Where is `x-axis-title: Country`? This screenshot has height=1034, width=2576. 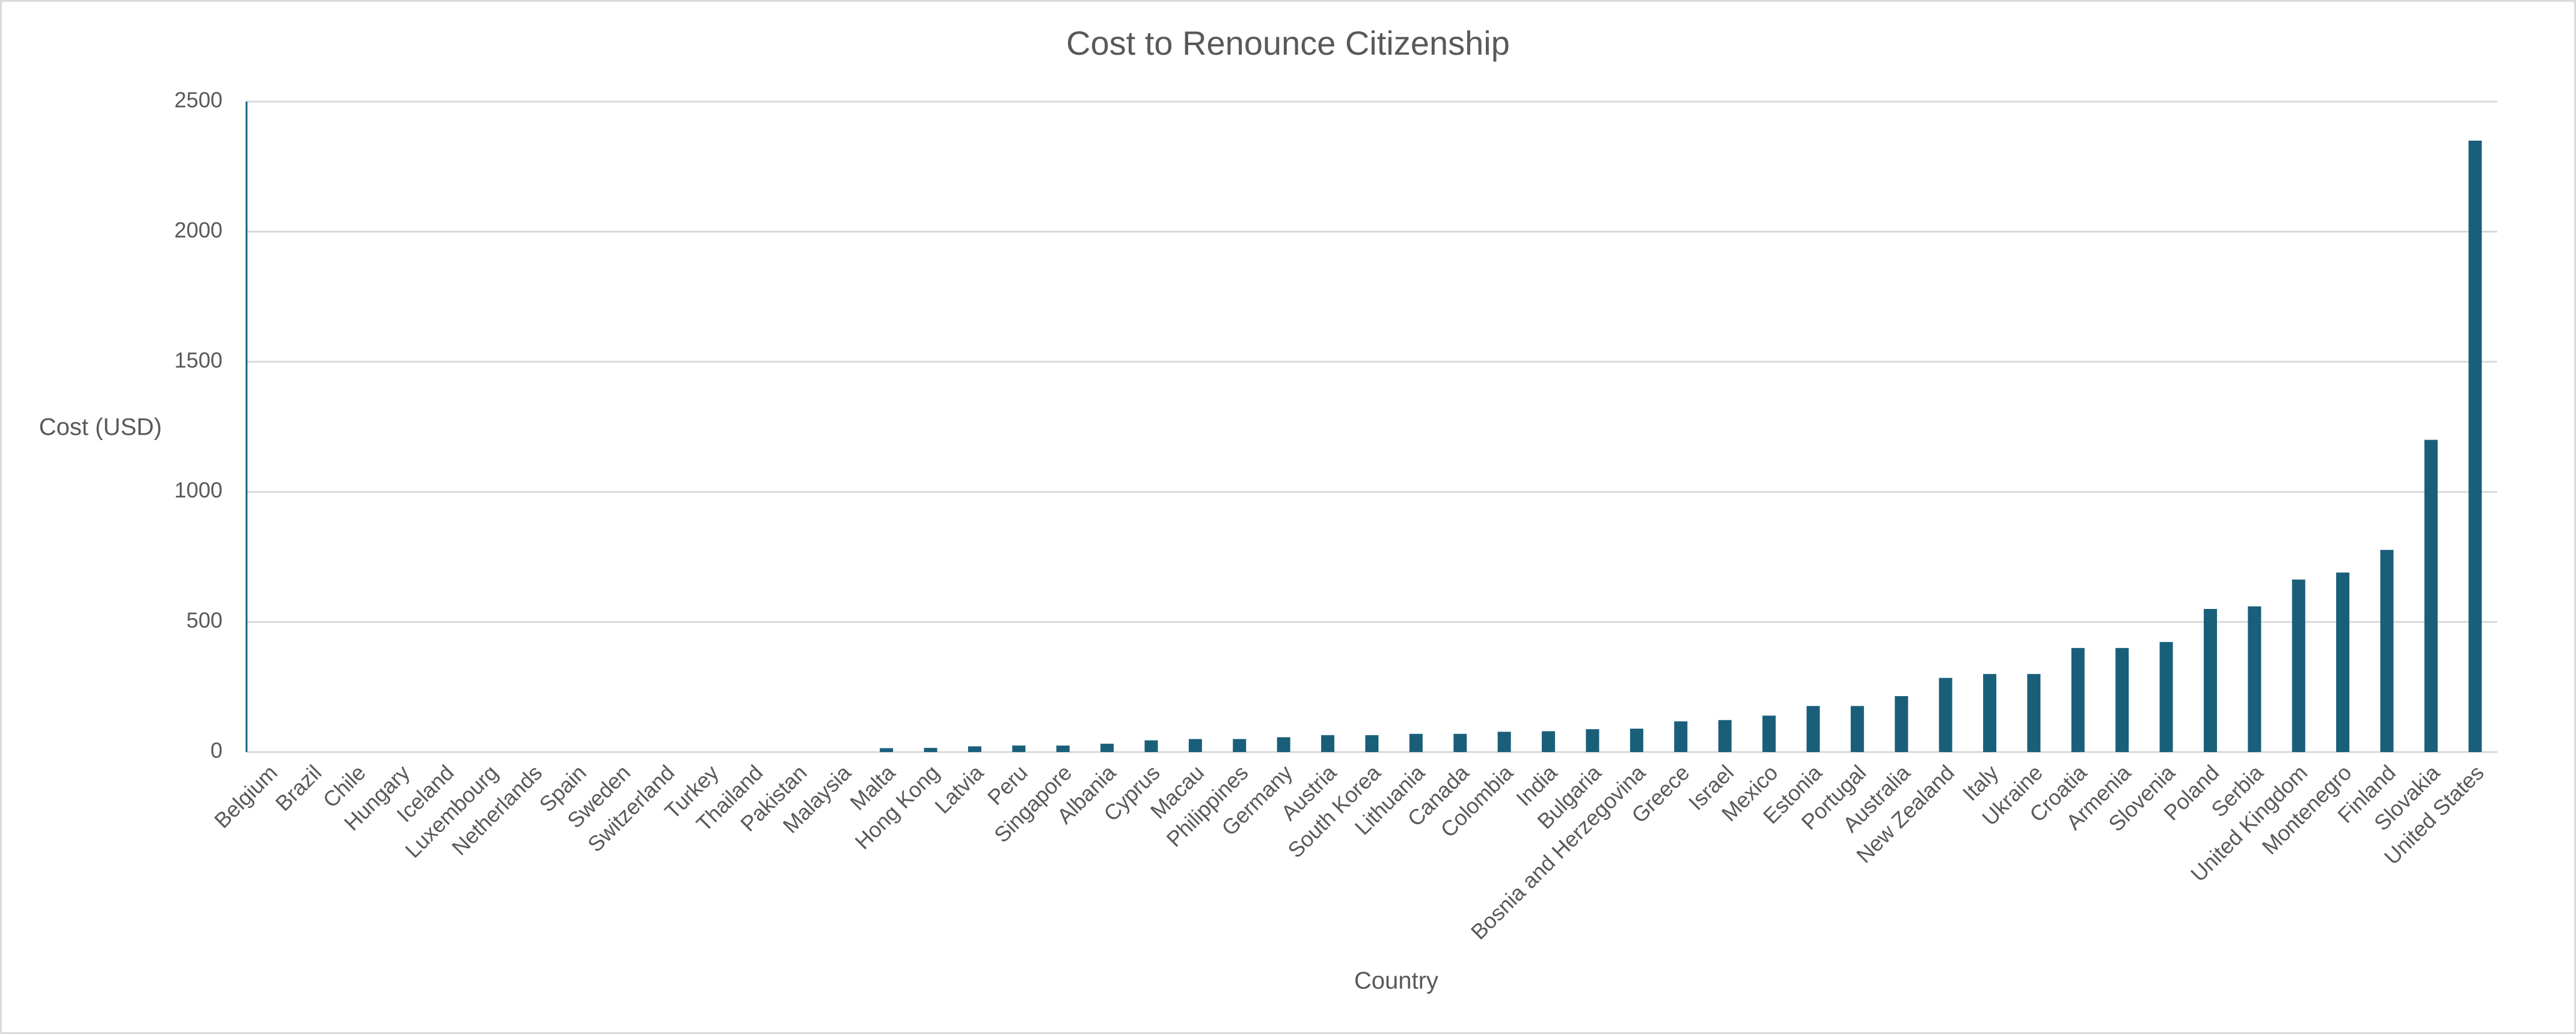 x-axis-title: Country is located at coordinates (1396, 981).